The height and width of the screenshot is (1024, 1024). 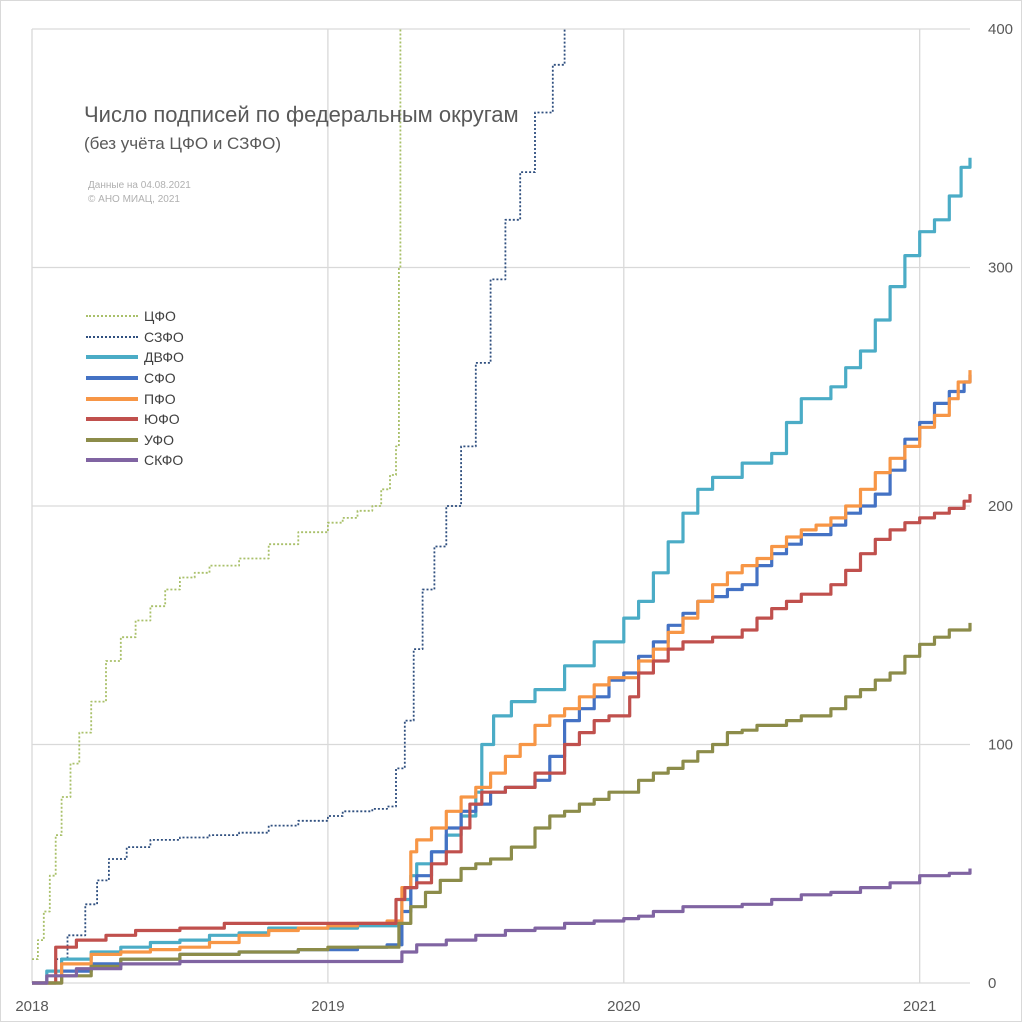 What do you see at coordinates (1000, 745) in the screenshot?
I see `y-tick-label: 100` at bounding box center [1000, 745].